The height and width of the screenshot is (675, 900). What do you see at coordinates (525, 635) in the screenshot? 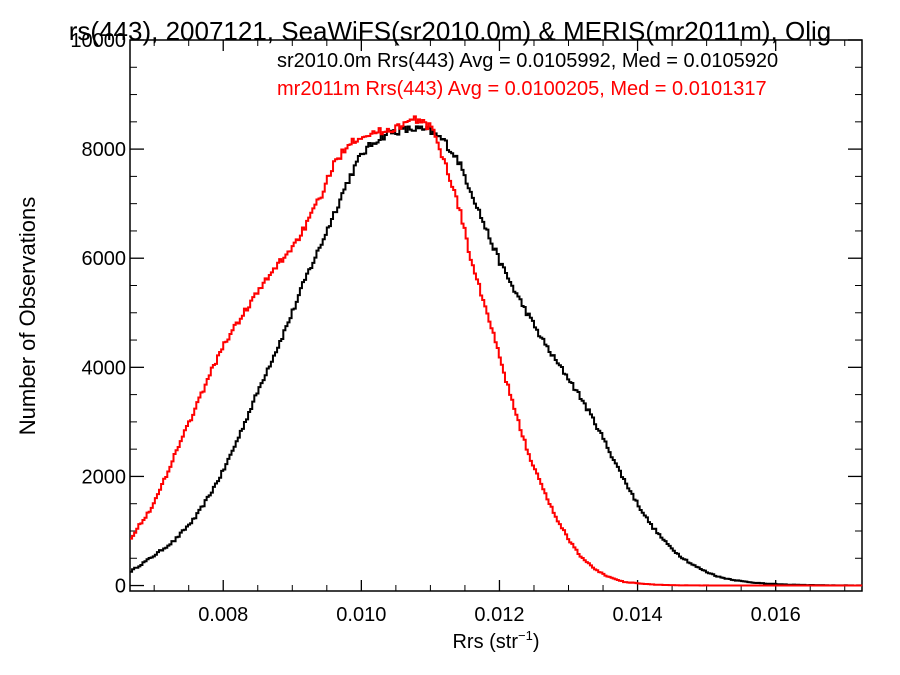
I see `x-axis-label-superscript: −1` at bounding box center [525, 635].